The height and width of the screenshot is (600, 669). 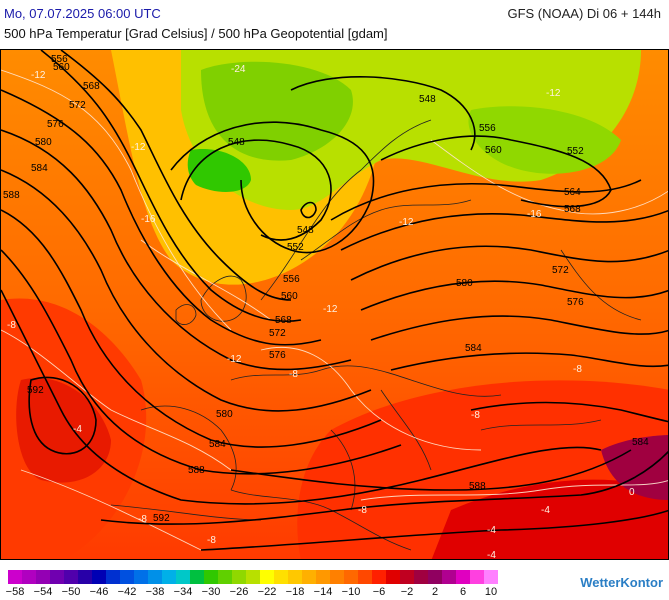 I want to click on legend-tick-label: 10, so click(x=491, y=592).